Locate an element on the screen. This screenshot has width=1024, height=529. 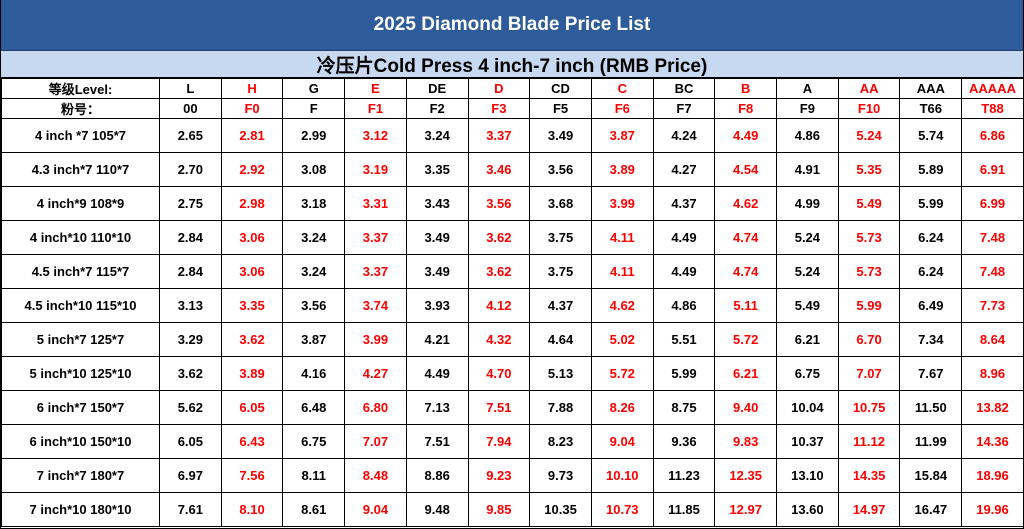
price-cell: 4.24 is located at coordinates (684, 135).